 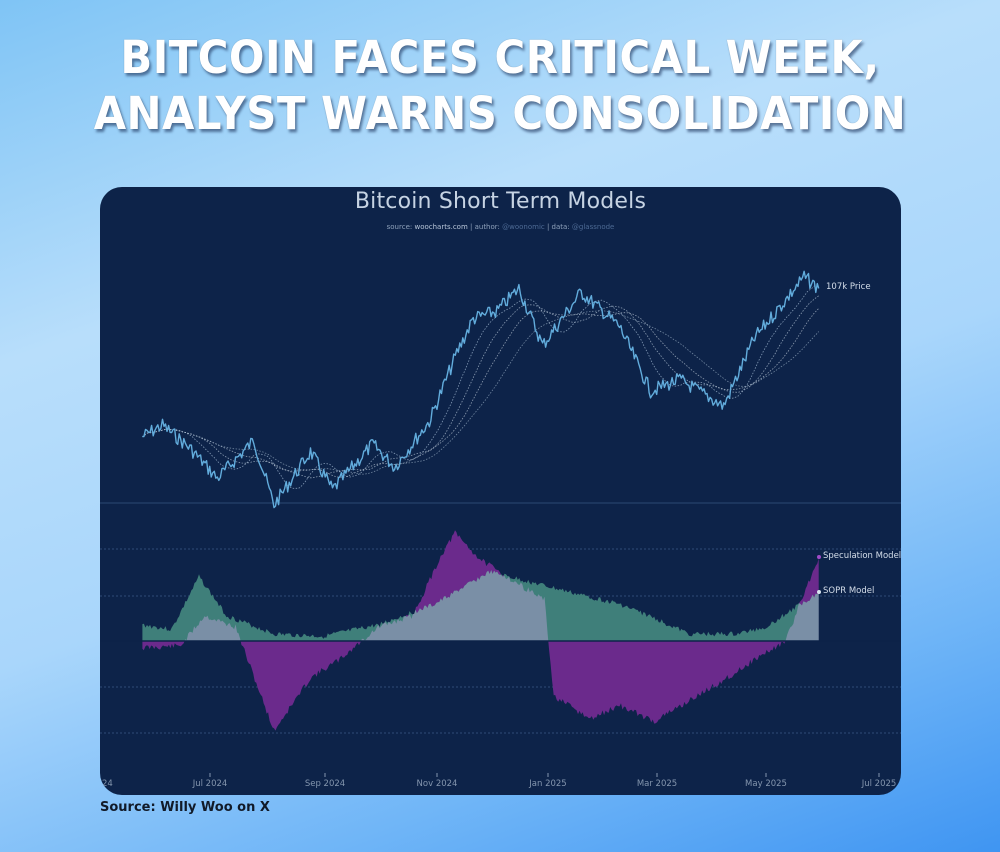 What do you see at coordinates (657, 784) in the screenshot?
I see `x-tick-mar-2025: Mar 2025` at bounding box center [657, 784].